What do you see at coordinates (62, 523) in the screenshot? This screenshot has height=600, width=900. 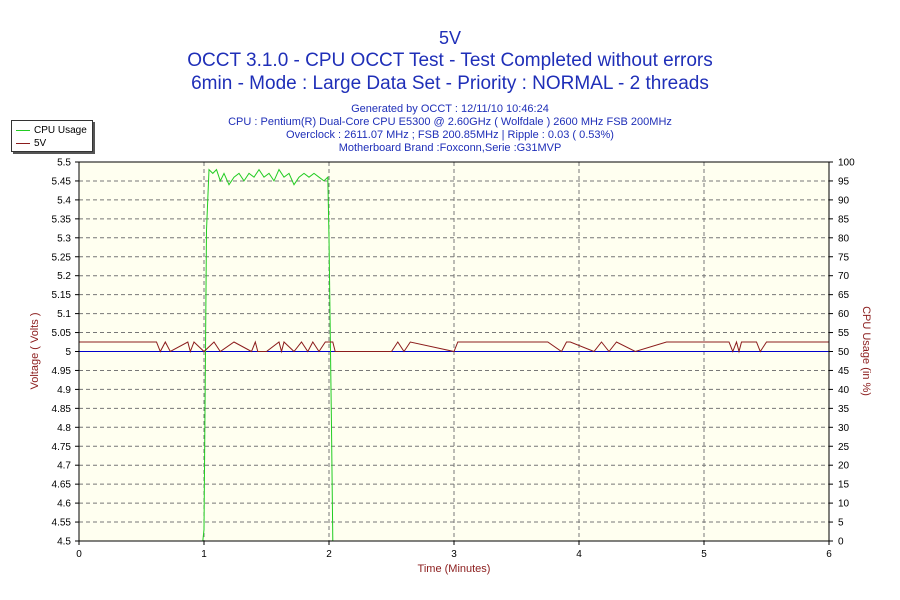 I see `y-tick-label: 4.55` at bounding box center [62, 523].